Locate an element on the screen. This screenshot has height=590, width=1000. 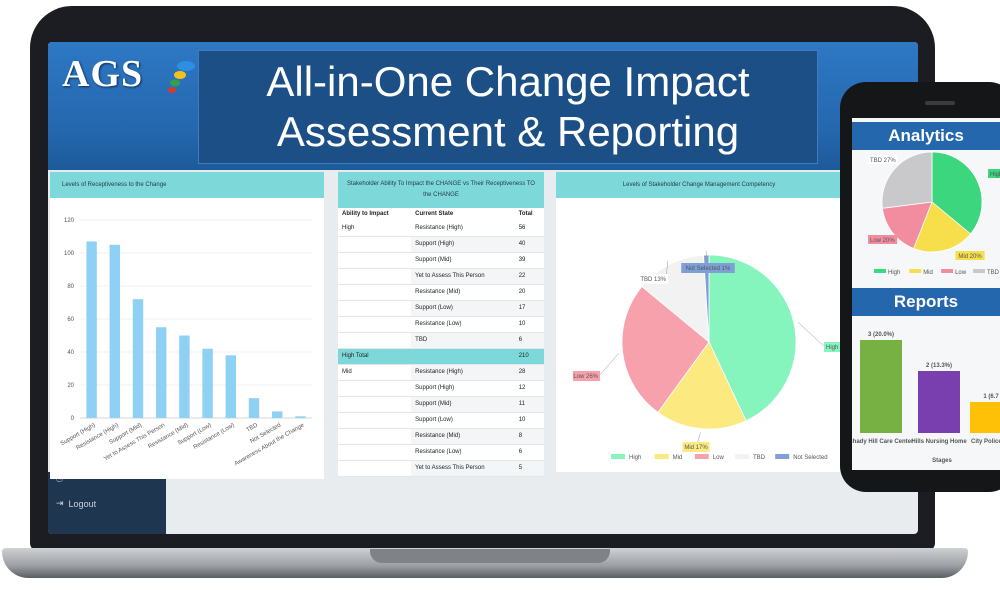
ags-logo: AGS is located at coordinates (103, 74).